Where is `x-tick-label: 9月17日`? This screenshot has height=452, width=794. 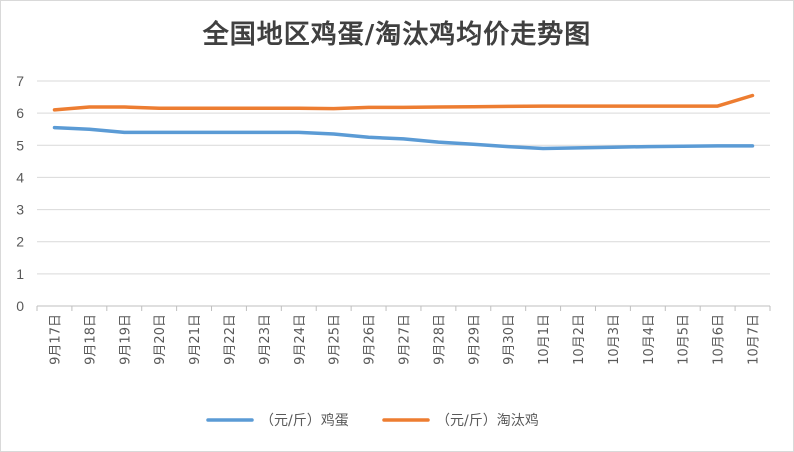 x-tick-label: 9月17日 is located at coordinates (55, 339).